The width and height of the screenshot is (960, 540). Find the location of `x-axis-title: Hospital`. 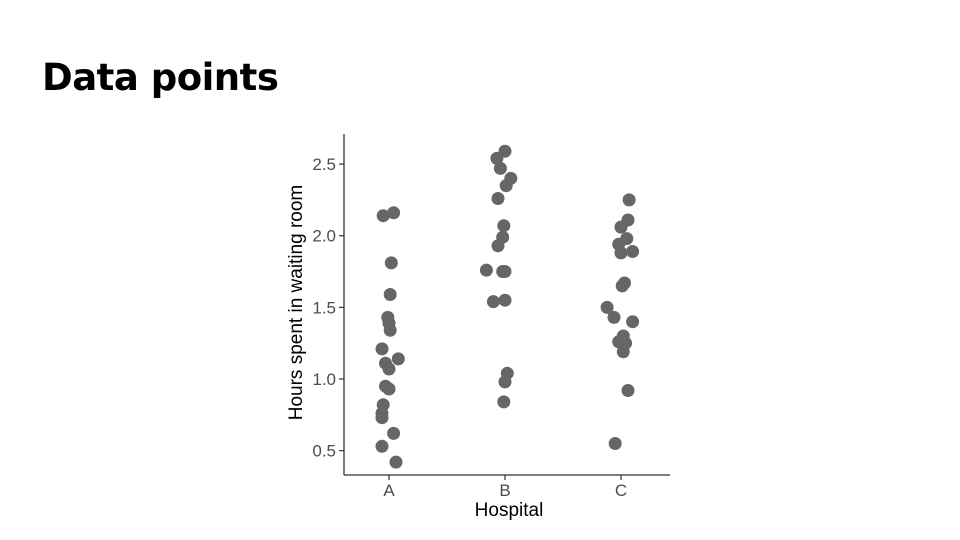

x-axis-title: Hospital is located at coordinates (509, 510).